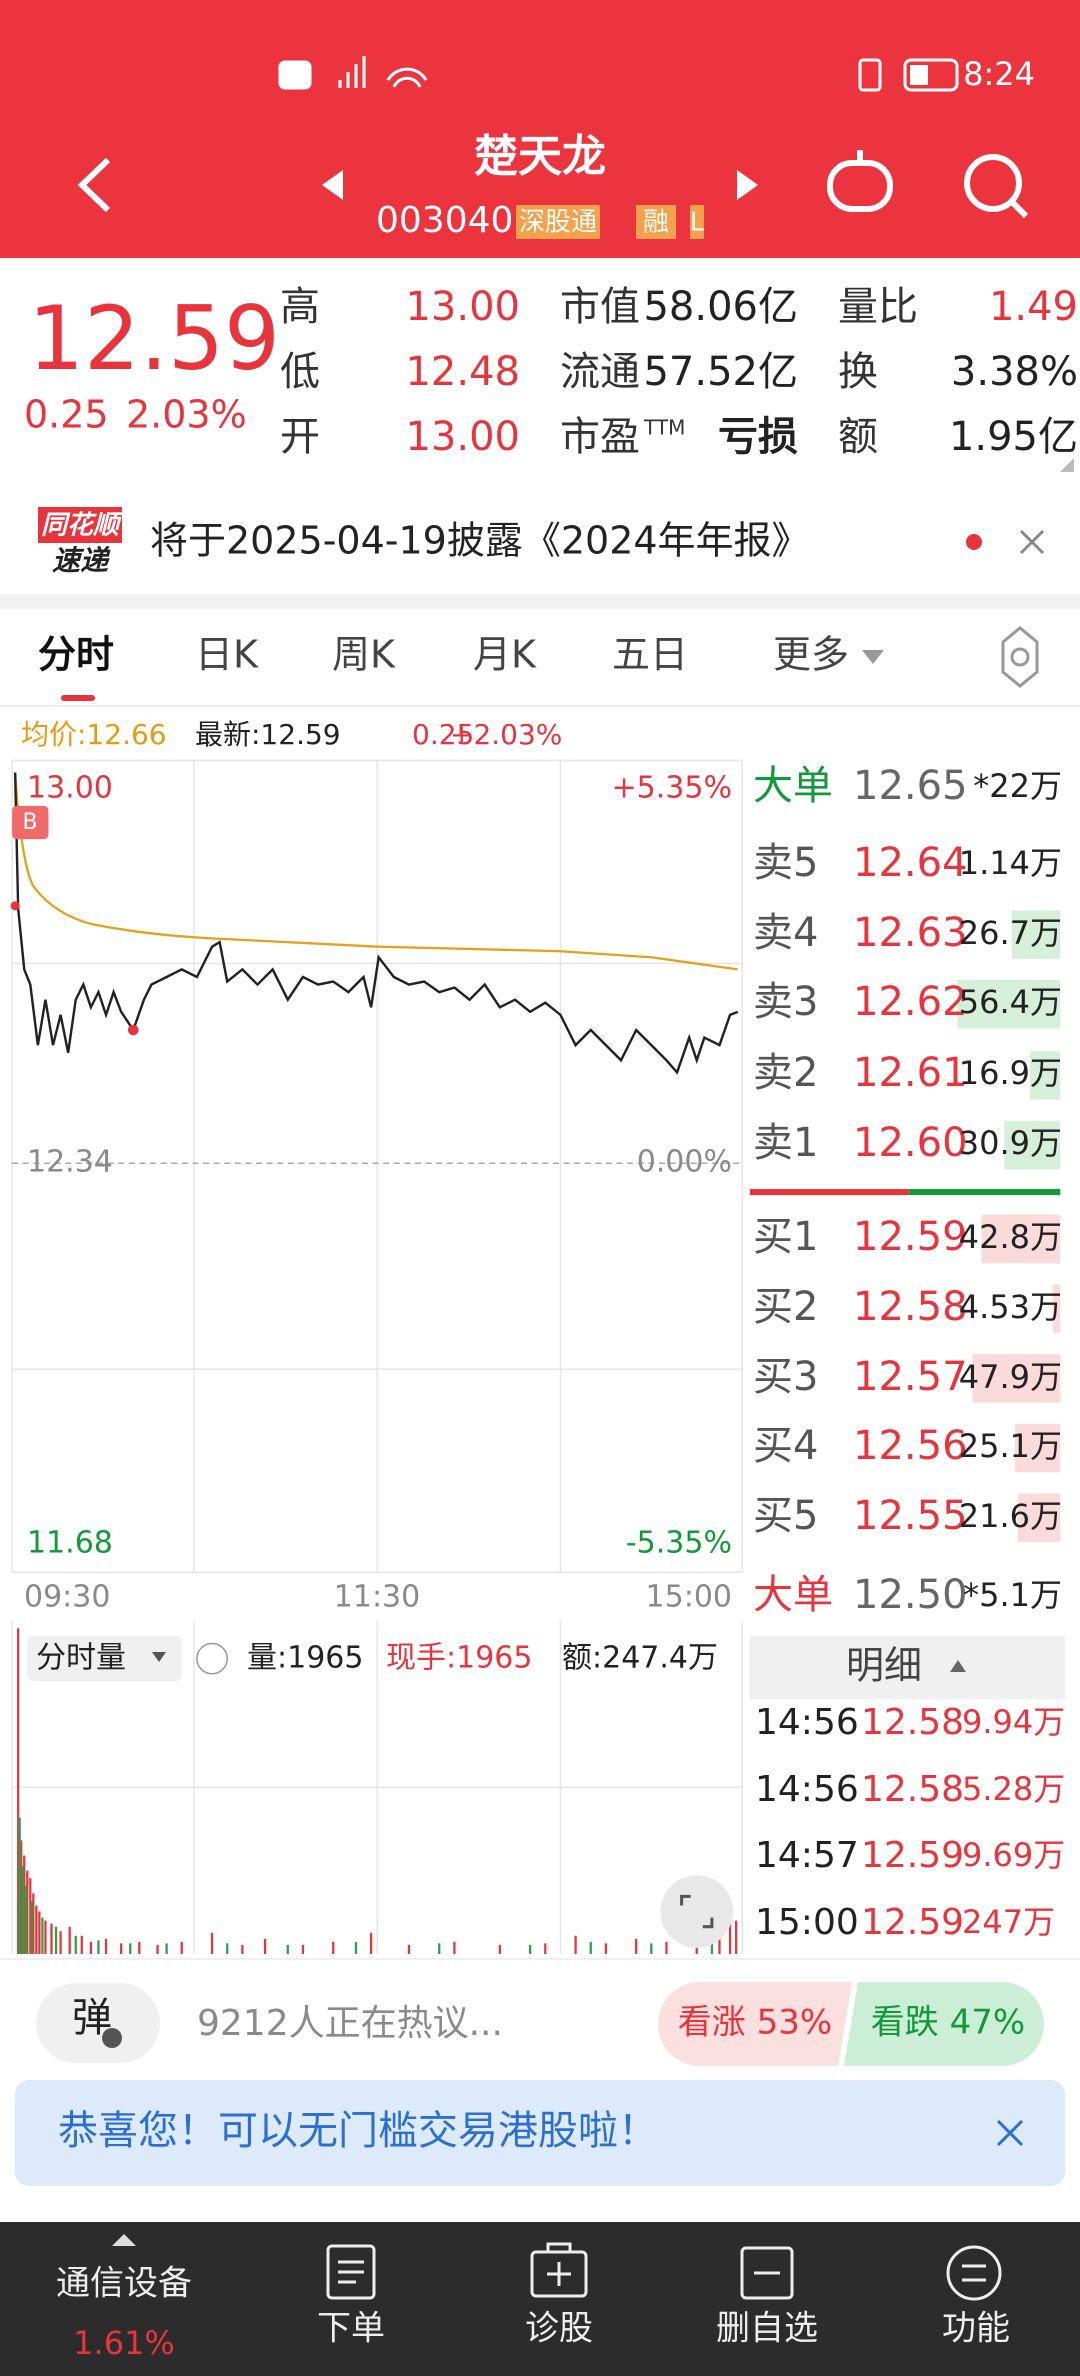 Image resolution: width=1080 pixels, height=2376 pixels. Describe the element at coordinates (720, 307) in the screenshot. I see `stat-value: 58.06亿` at that location.